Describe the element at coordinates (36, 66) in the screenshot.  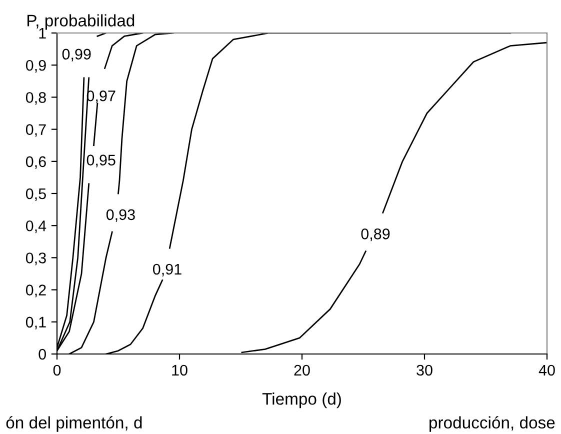
I see `y-tick-label: 0,9` at that location.